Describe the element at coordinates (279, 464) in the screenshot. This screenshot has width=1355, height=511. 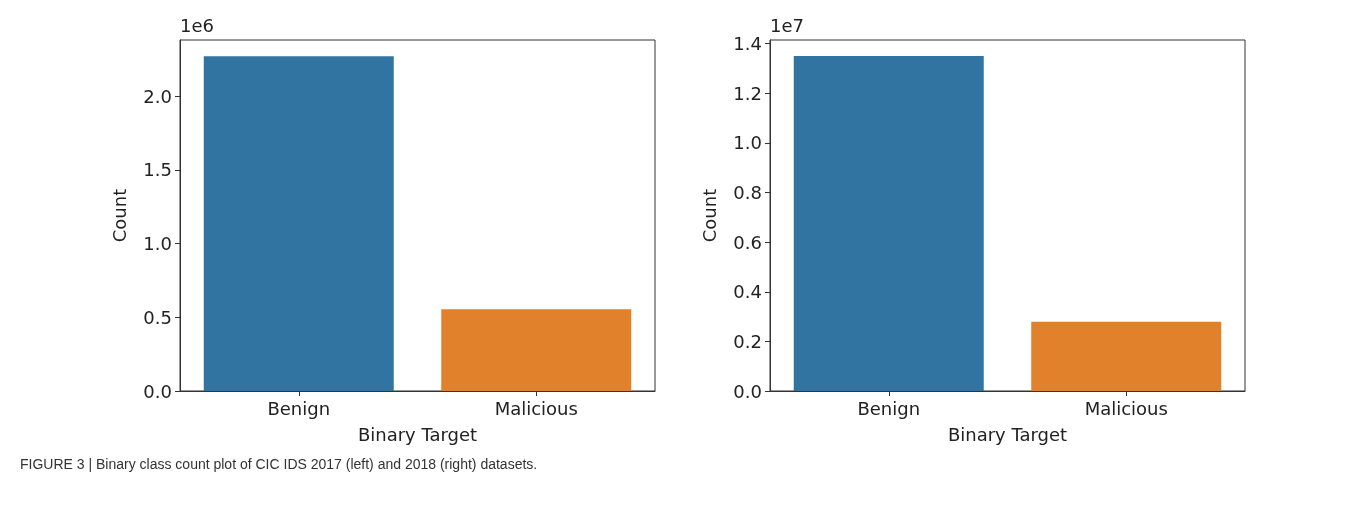
I see `caption: FIGURE 3 | Binary class count plot of CIC IDS 2017 (left) and 2018 (right) datasets.` at that location.